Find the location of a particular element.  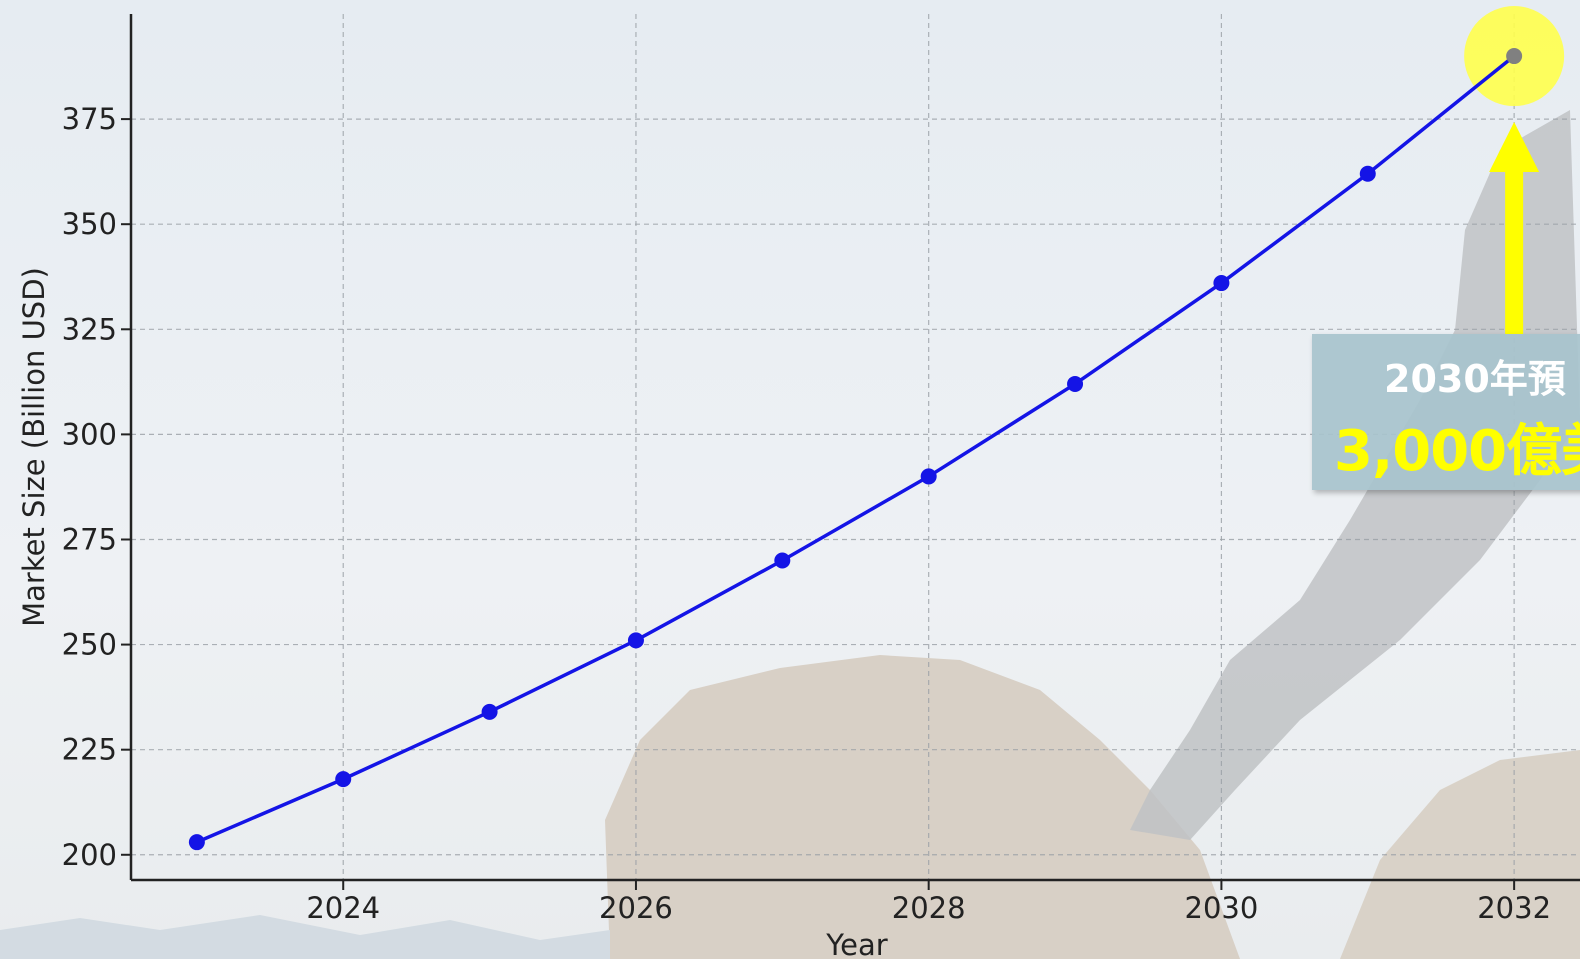

rock-right is located at coordinates (1460, 854).